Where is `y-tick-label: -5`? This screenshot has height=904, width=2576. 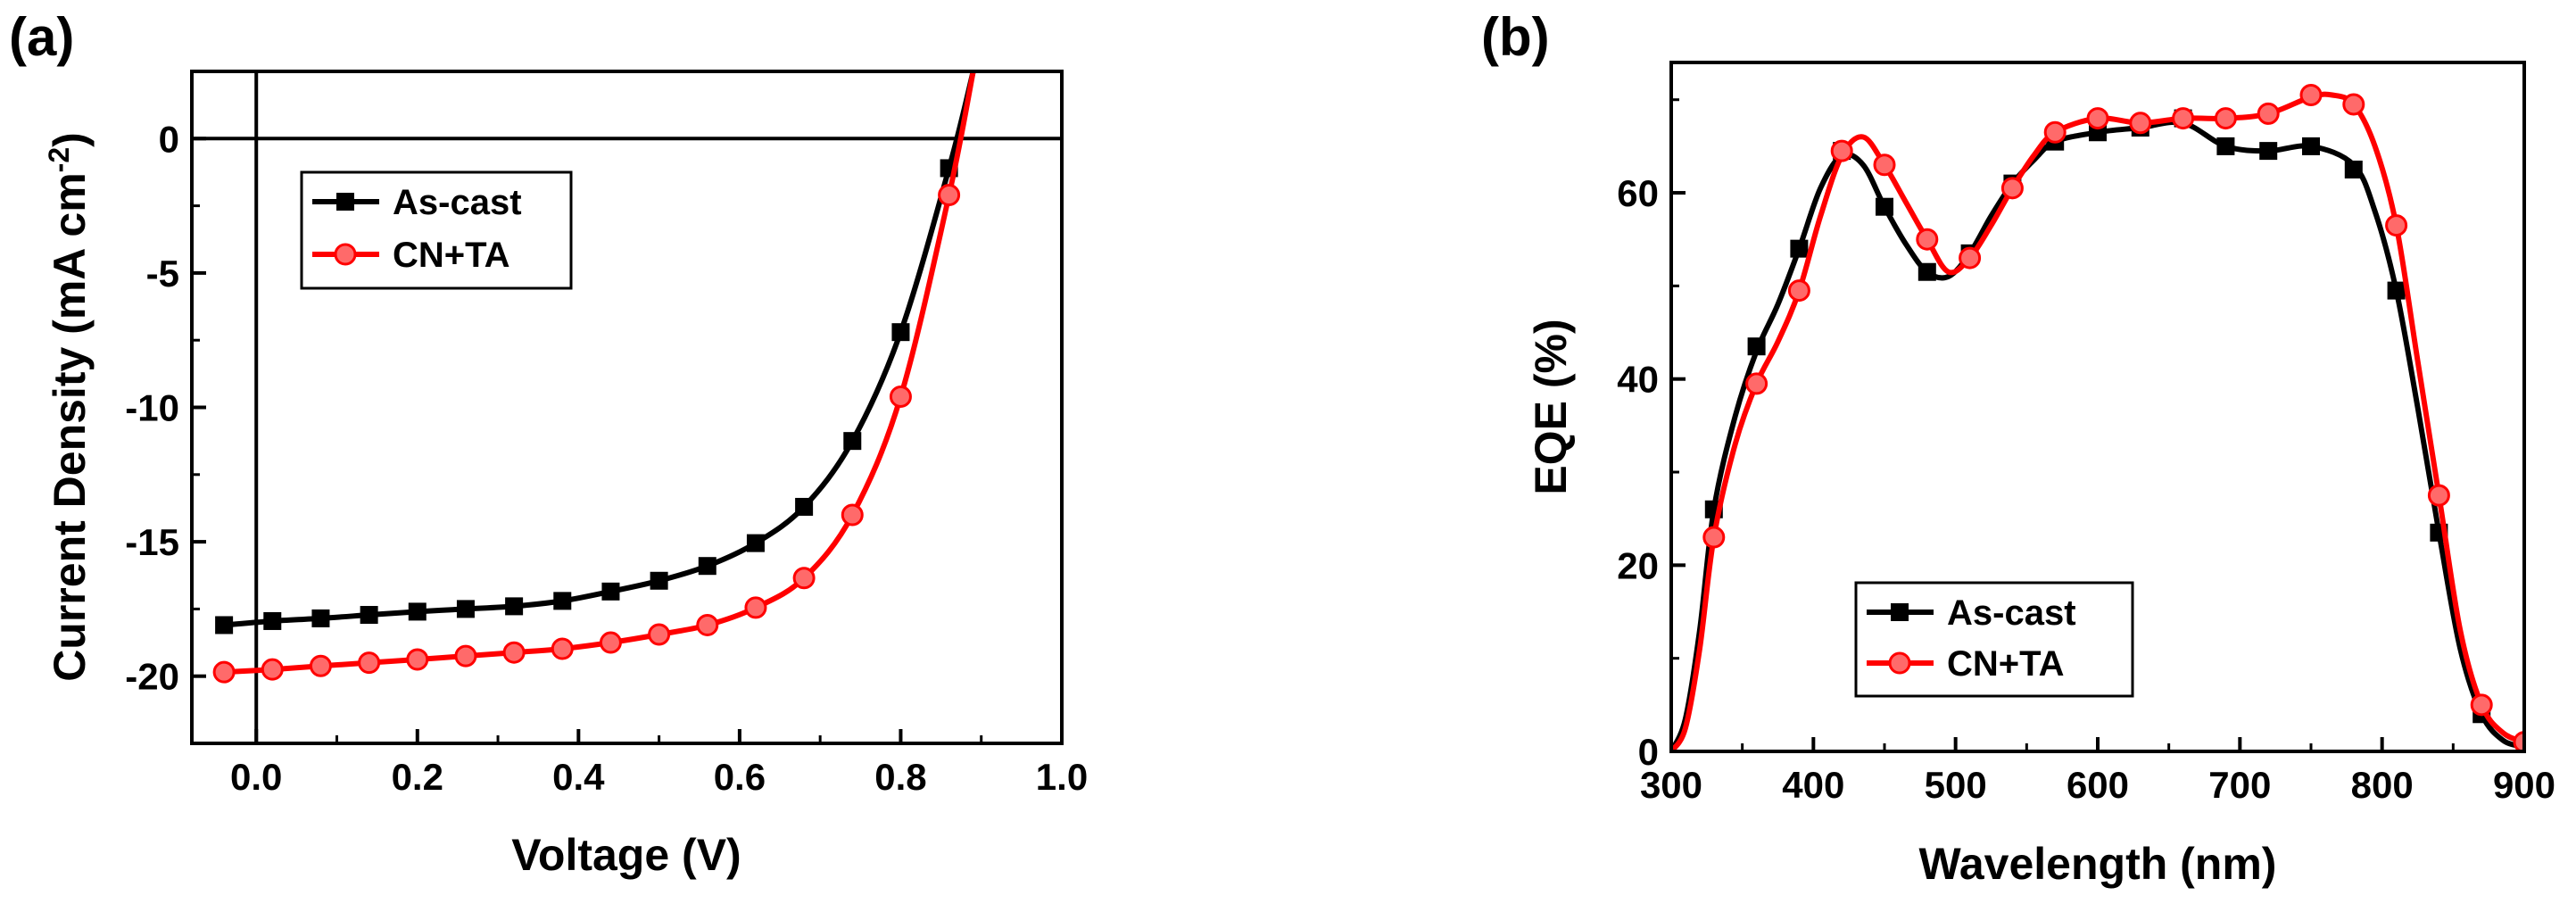
y-tick-label: -5 is located at coordinates (163, 273).